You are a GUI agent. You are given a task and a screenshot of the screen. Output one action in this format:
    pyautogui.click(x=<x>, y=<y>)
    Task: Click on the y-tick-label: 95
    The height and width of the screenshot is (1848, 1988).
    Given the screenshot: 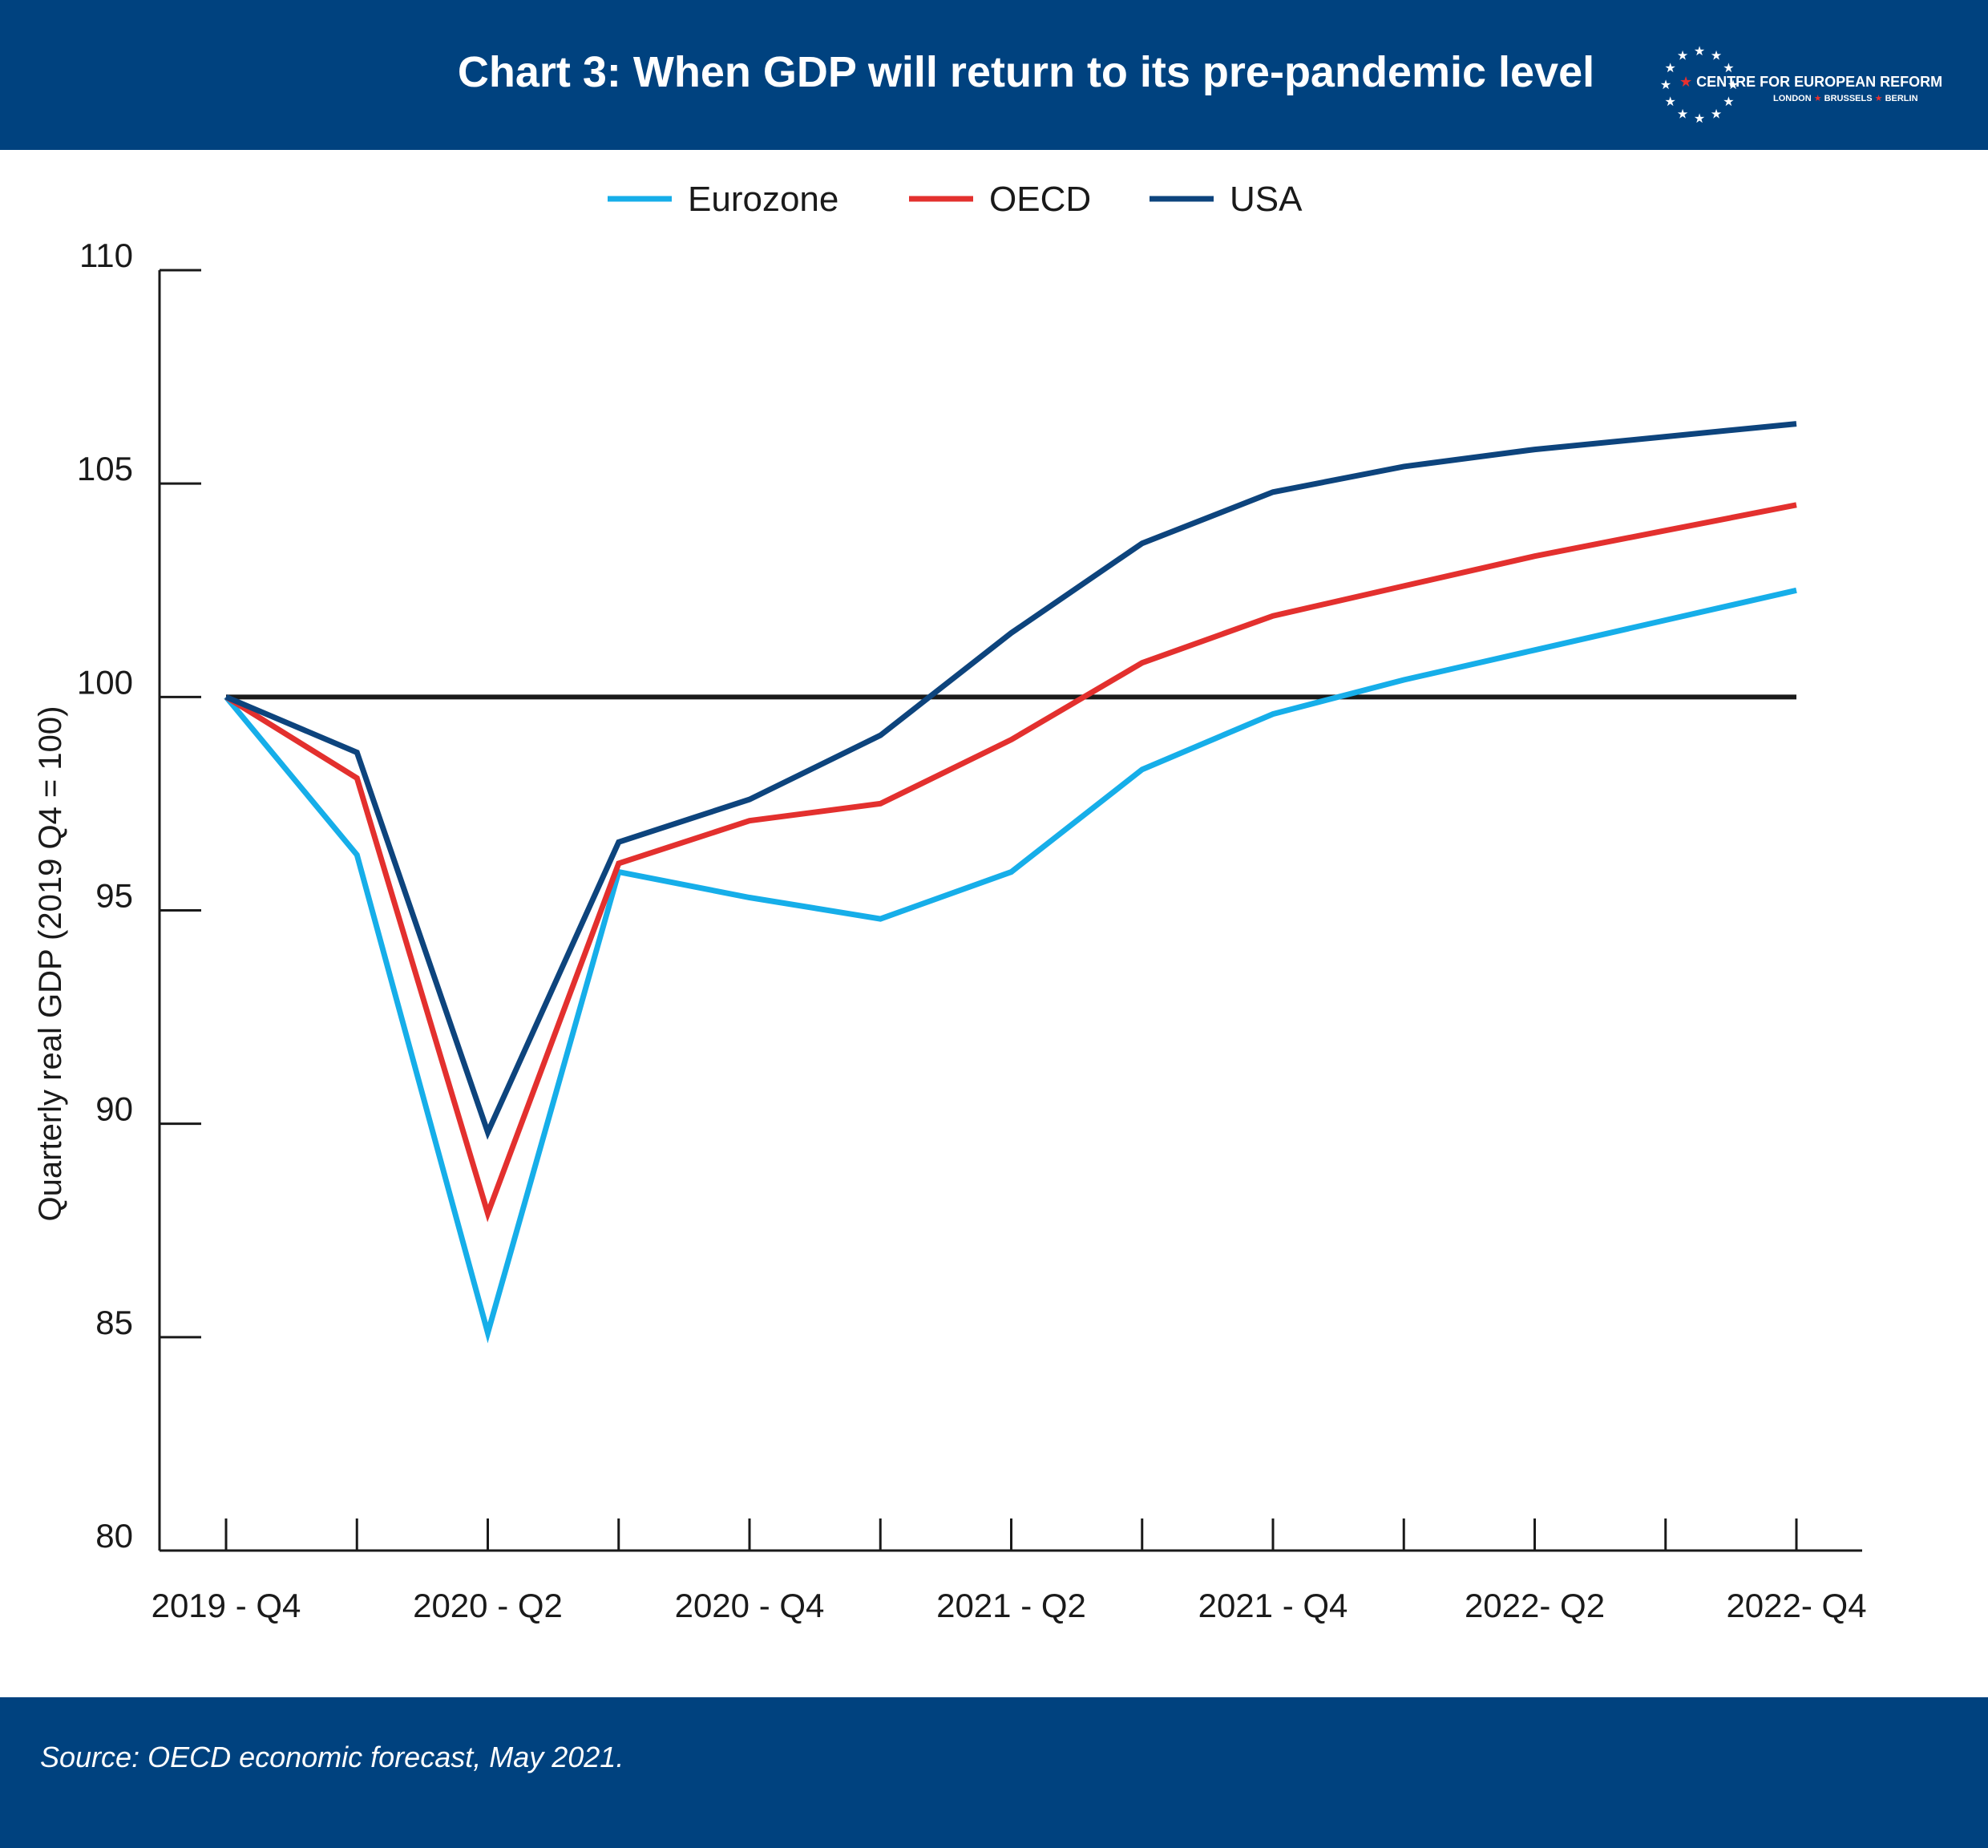 What is the action you would take?
    pyautogui.click(x=114, y=896)
    